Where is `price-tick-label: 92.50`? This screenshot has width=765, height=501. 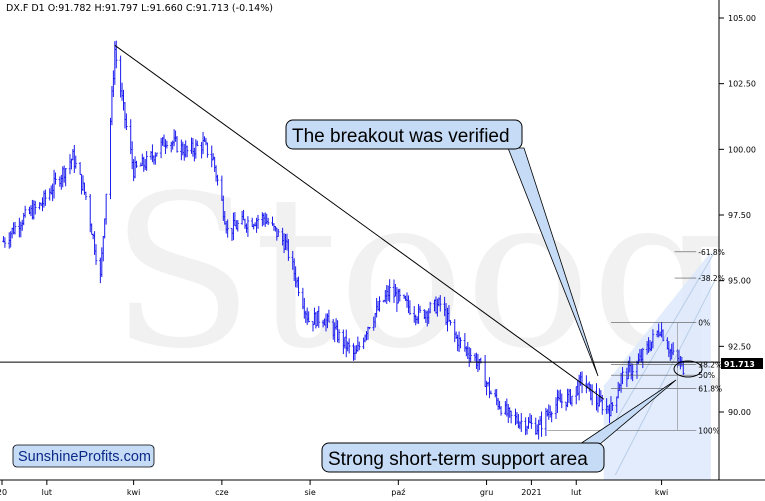 price-tick-label: 92.50 is located at coordinates (739, 346).